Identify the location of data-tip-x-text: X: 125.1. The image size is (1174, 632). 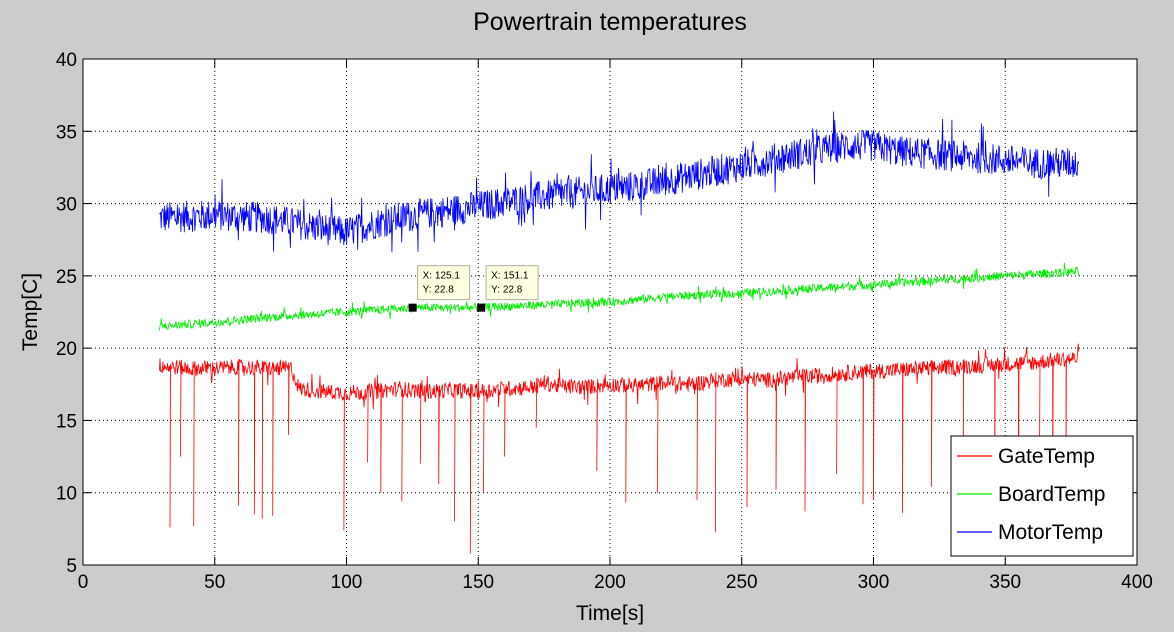
(442, 276).